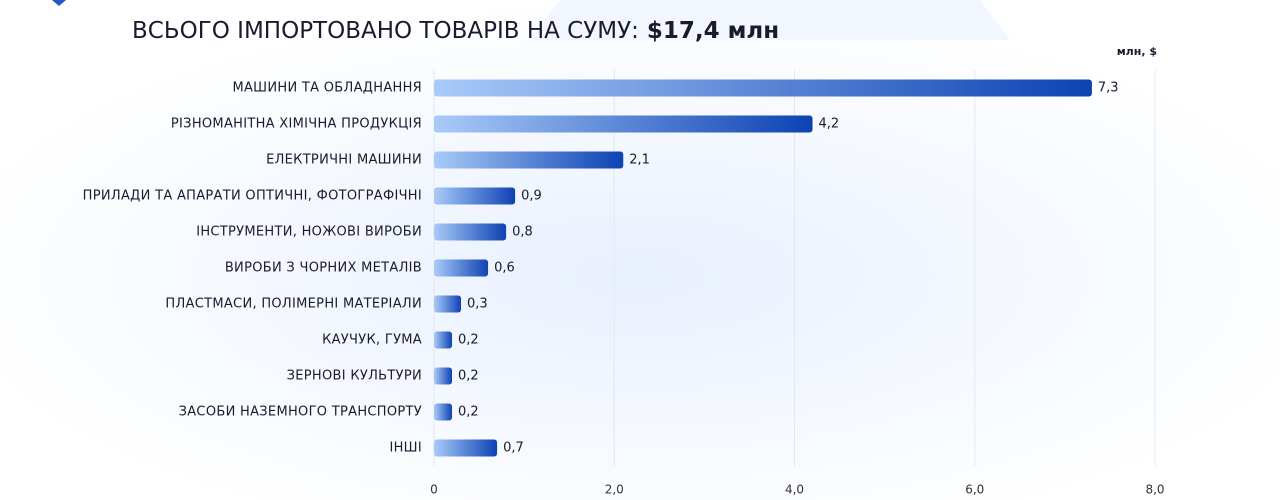 This screenshot has width=1280, height=500. What do you see at coordinates (300, 412) in the screenshot?
I see `category-label: ЗАСОБИ НАЗЕМНОГО ТРАНСПОРТУ` at bounding box center [300, 412].